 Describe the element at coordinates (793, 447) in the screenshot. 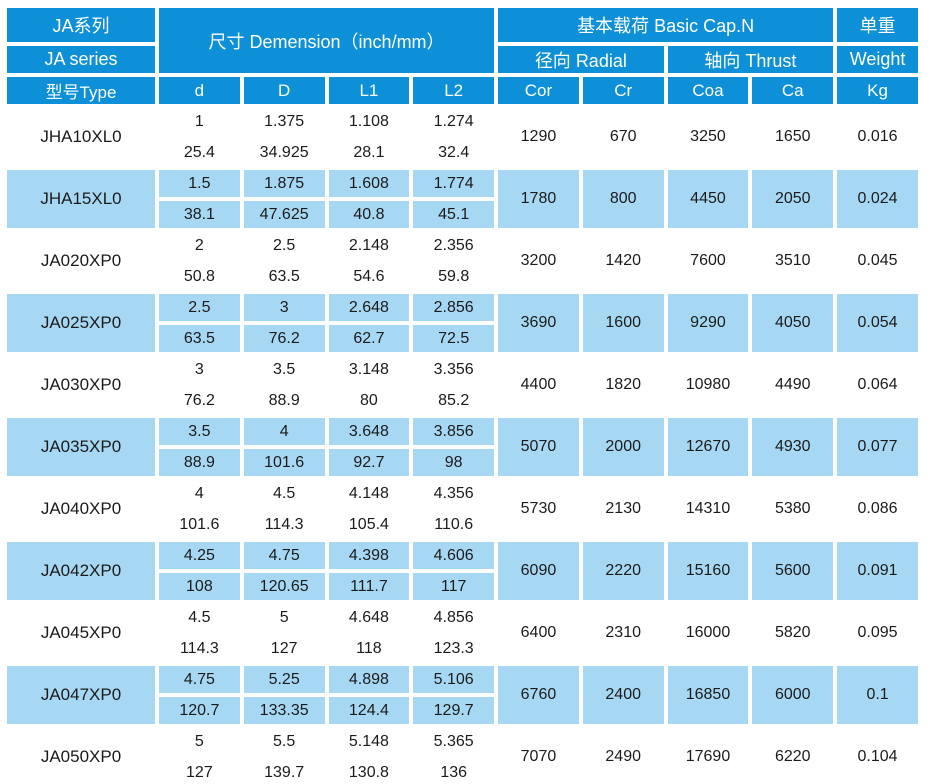

I see `load-ca-cell: 4930` at that location.